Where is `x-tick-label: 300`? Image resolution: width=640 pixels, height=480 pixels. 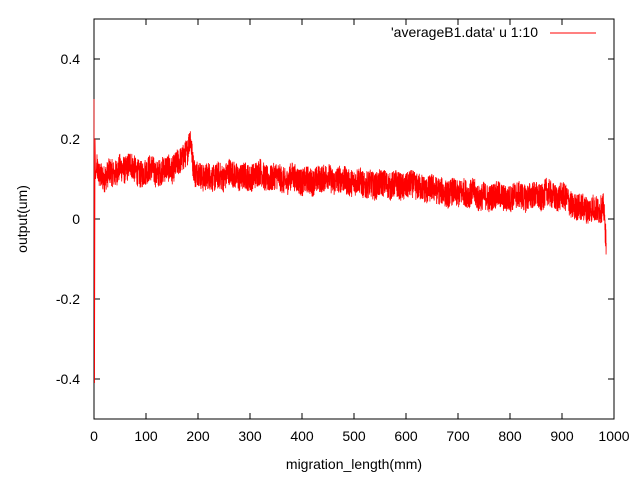
x-tick-label: 300 is located at coordinates (250, 436).